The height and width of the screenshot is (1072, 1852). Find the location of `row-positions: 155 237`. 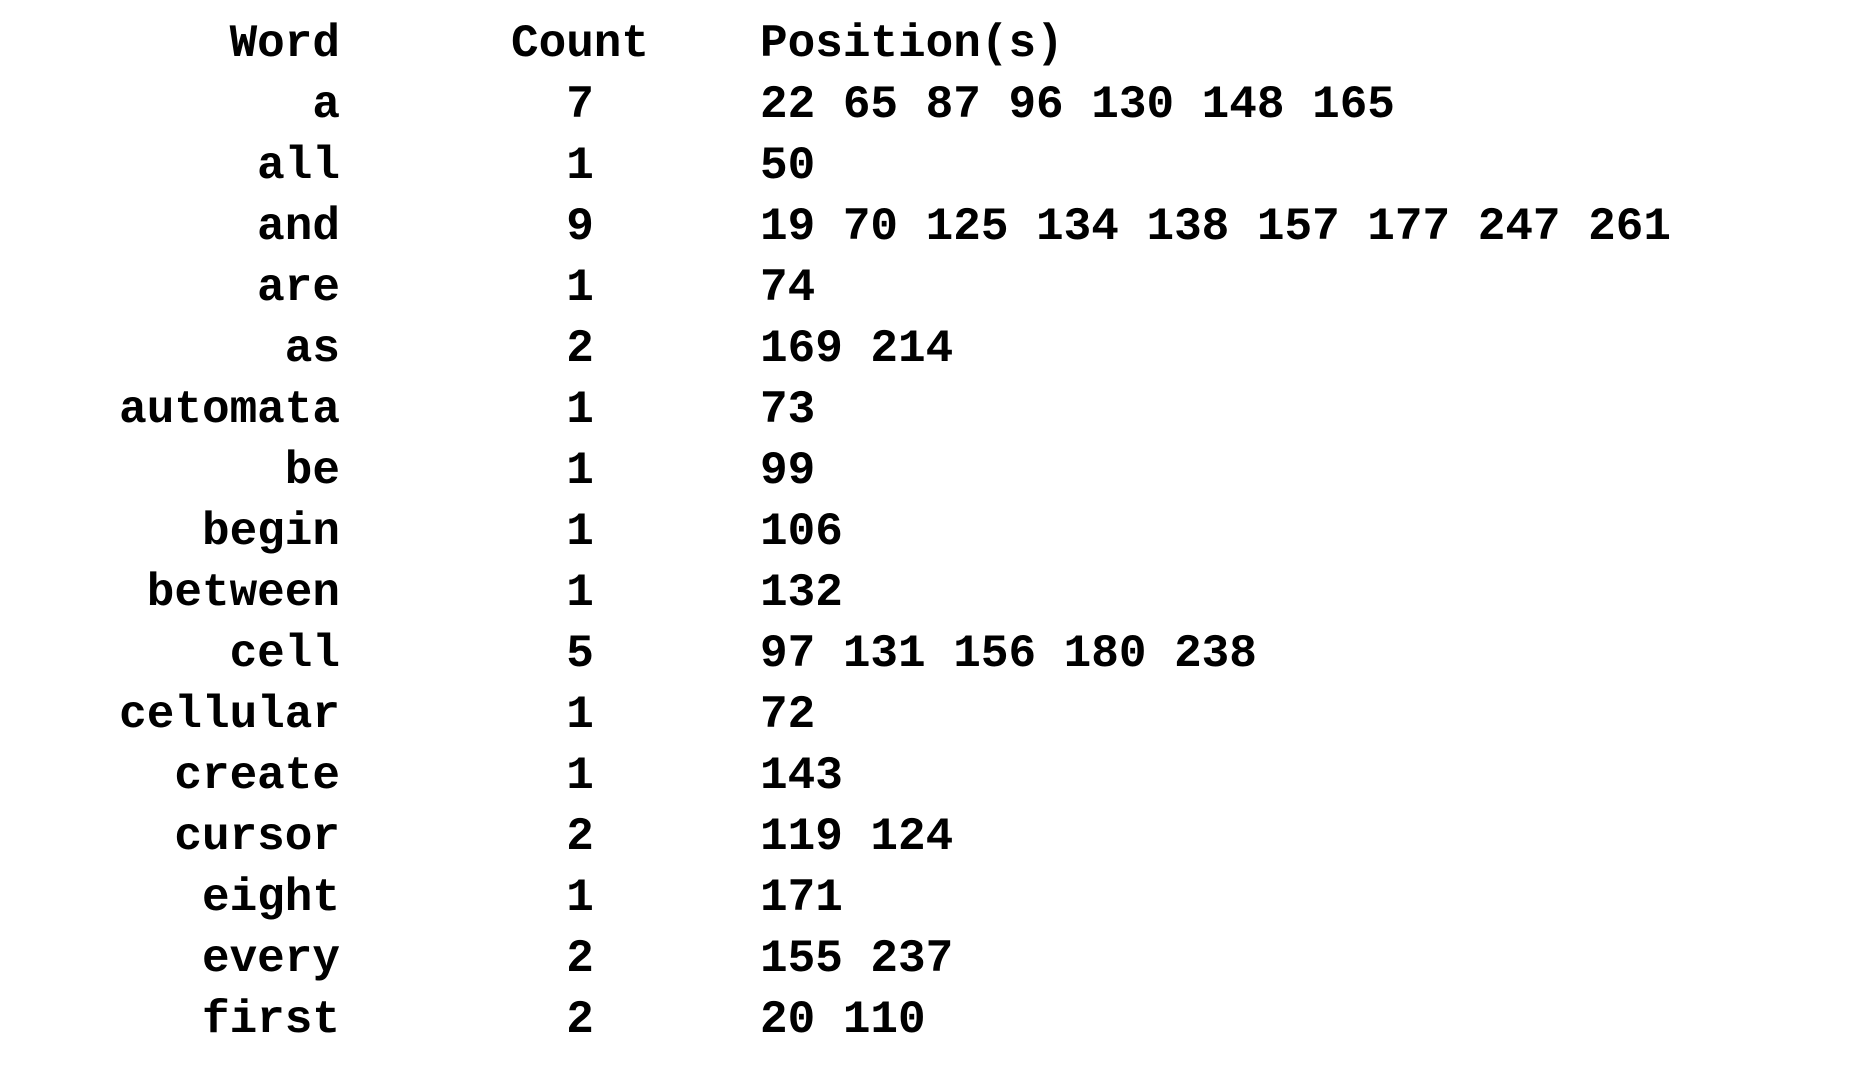

row-positions: 155 237 is located at coordinates (857, 959).